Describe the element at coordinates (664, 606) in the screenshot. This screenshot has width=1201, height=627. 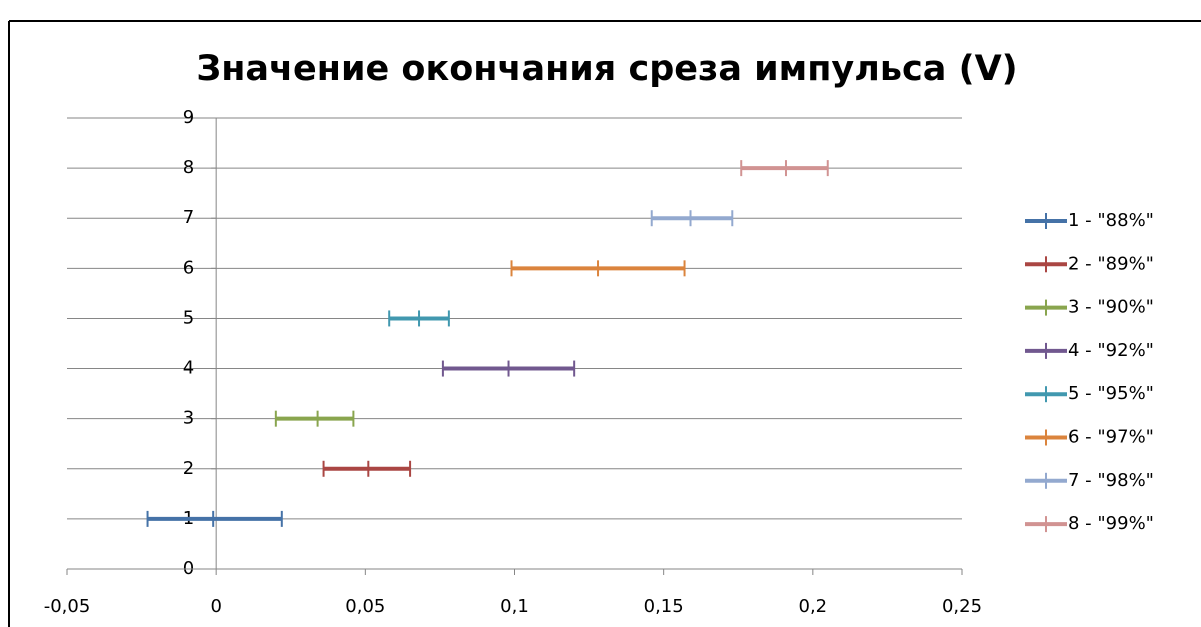
I see `x-tick-label: 0,15` at that location.